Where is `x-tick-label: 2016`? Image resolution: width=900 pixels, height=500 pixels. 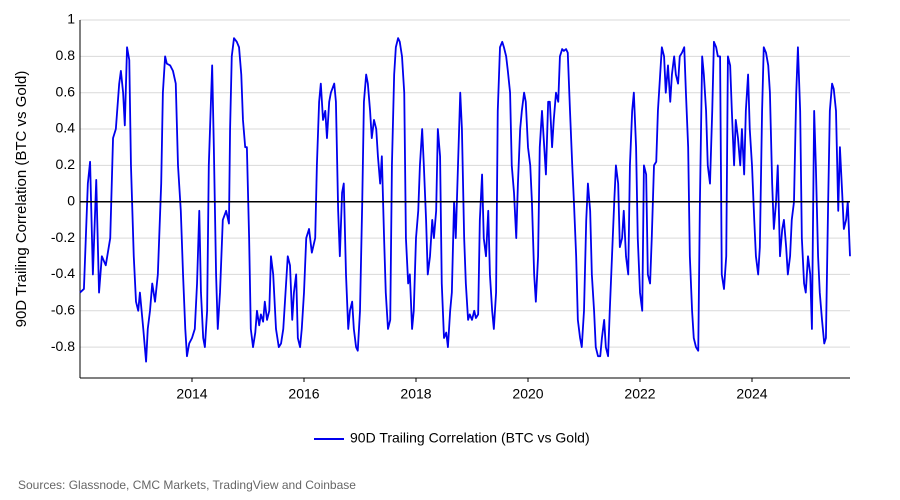
x-tick-label: 2016 is located at coordinates (303, 394).